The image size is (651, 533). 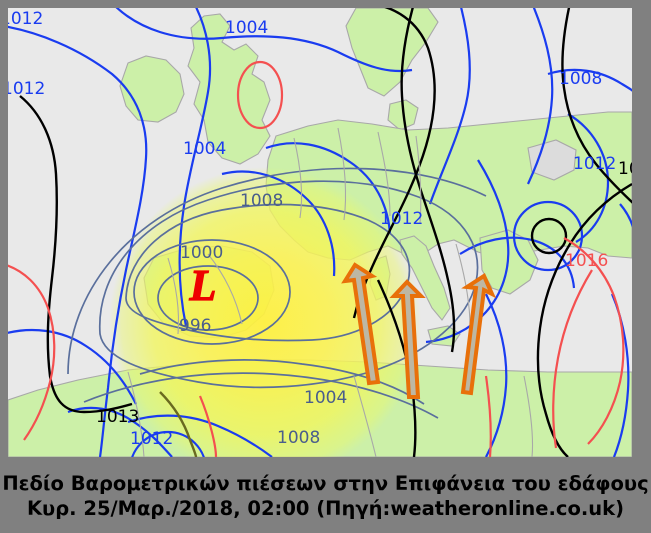 What do you see at coordinates (625, 215) in the screenshot?
I see `isobar-1012-se` at bounding box center [625, 215].